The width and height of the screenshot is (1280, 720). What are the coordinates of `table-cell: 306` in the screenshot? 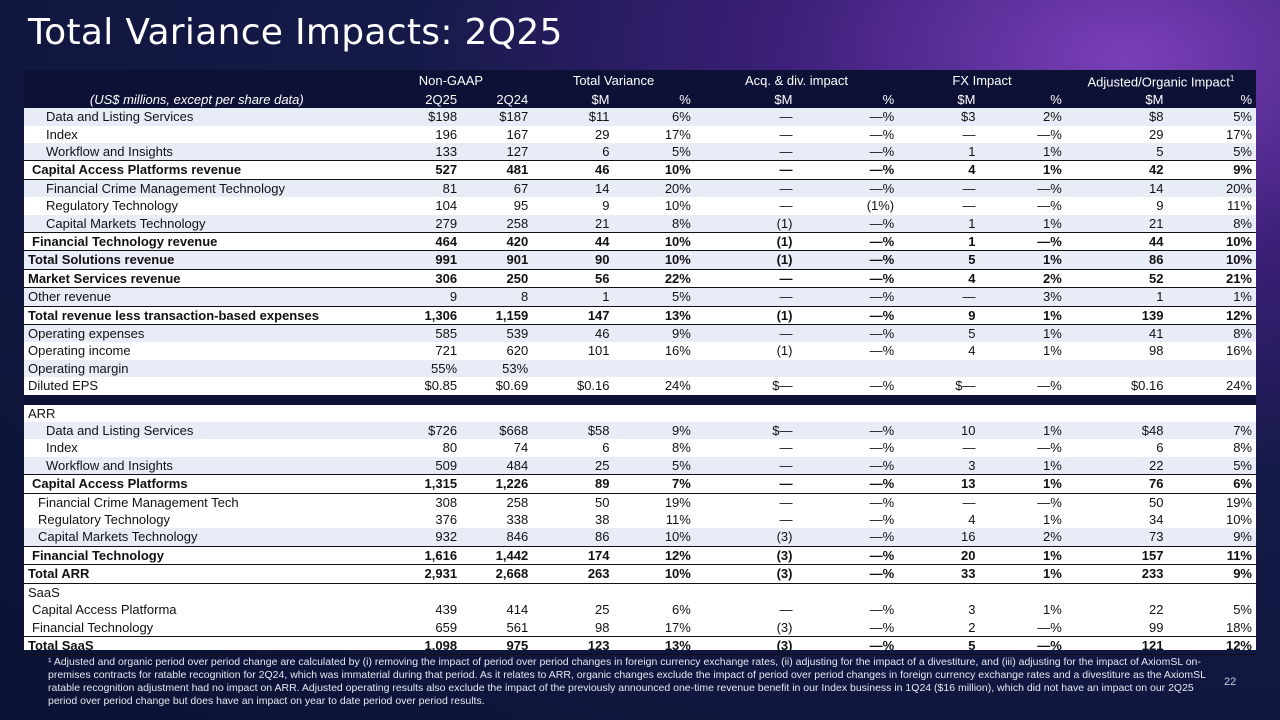 It's located at (415, 278).